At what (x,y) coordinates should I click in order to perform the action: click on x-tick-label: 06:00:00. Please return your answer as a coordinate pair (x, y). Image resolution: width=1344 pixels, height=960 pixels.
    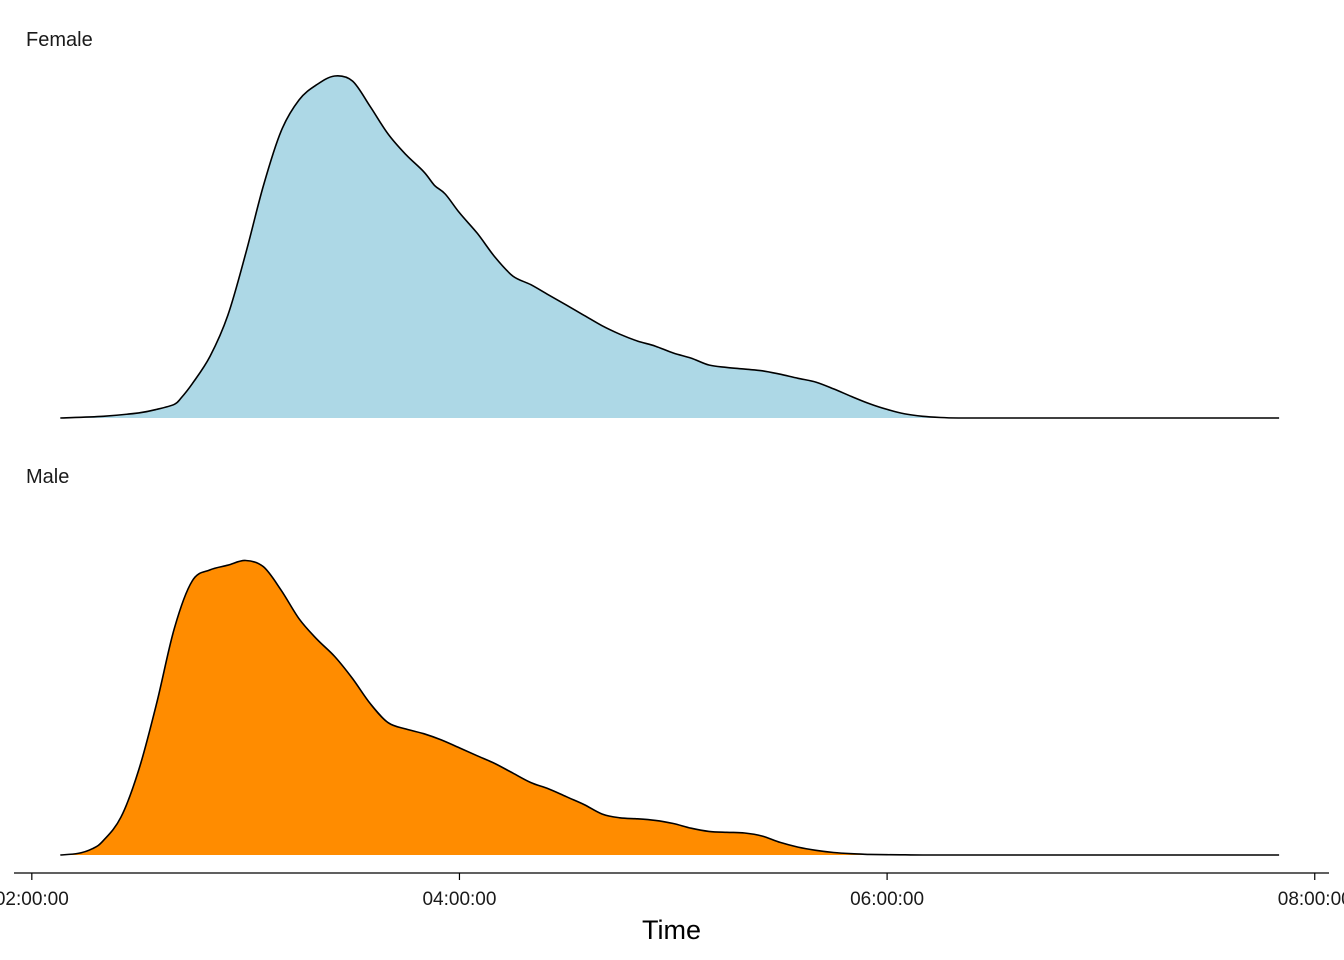
    Looking at the image, I should click on (887, 899).